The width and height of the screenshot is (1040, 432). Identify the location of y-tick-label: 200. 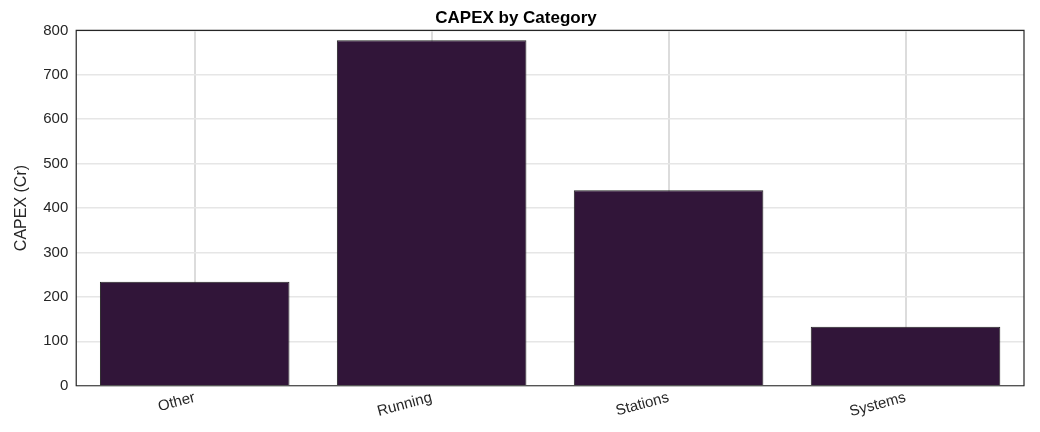
(56, 296).